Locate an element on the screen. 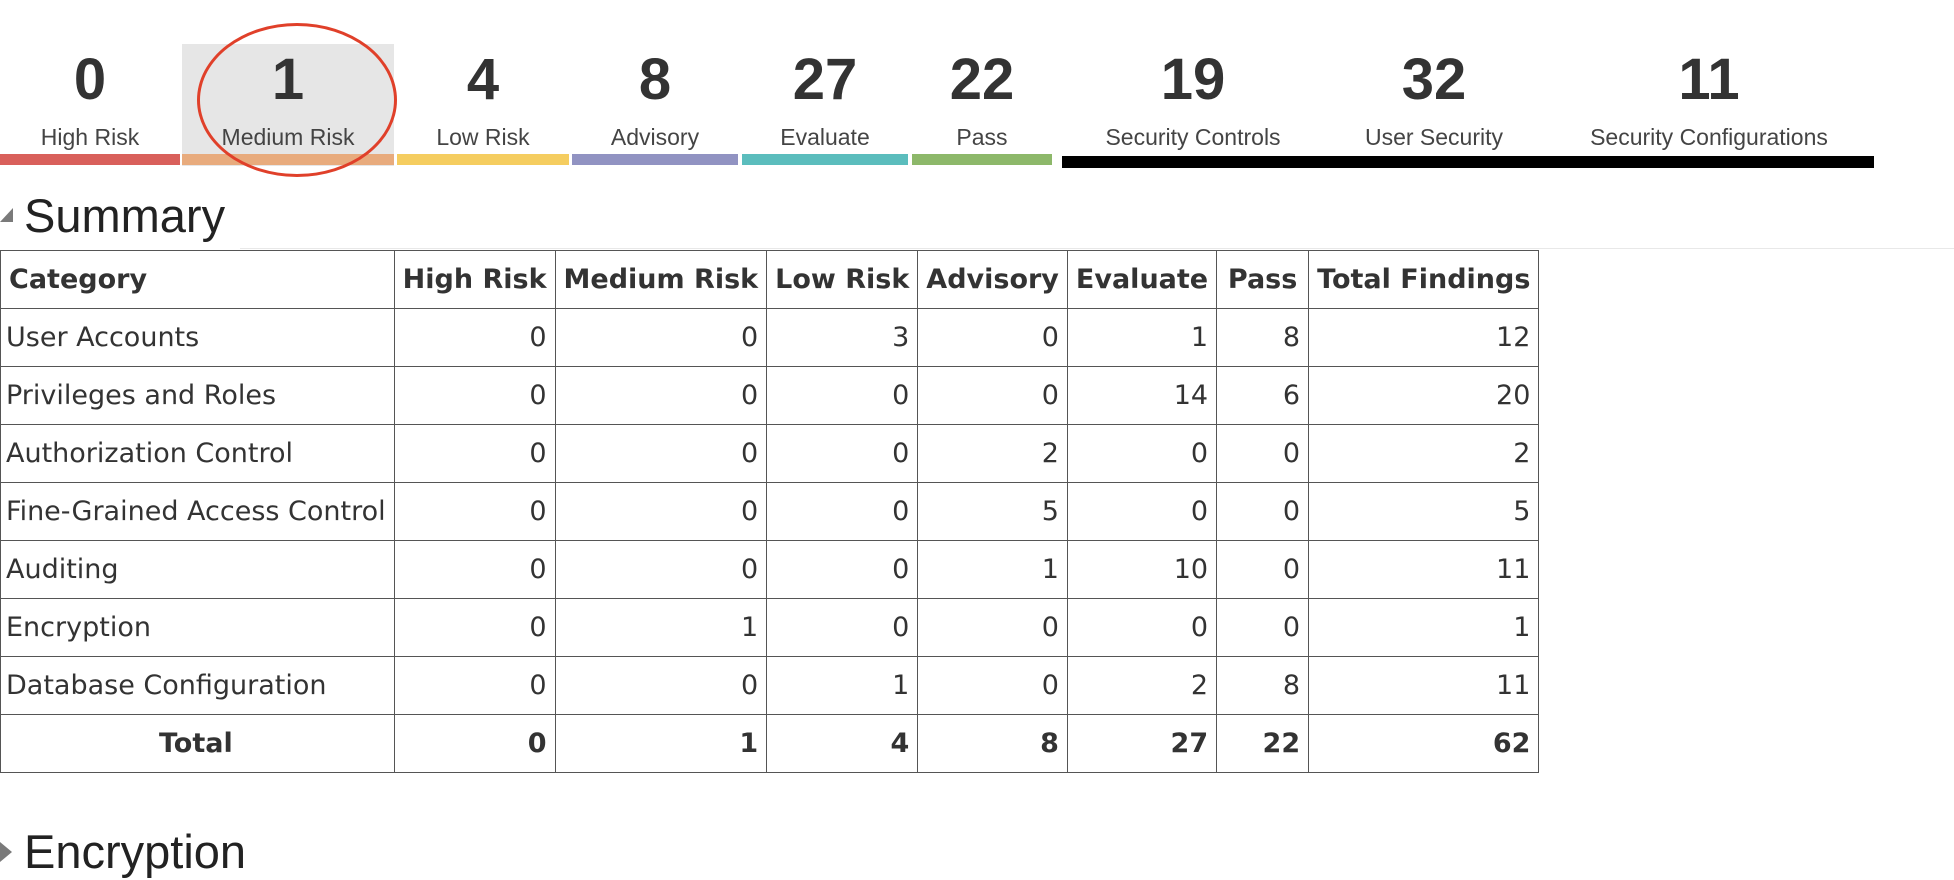 The width and height of the screenshot is (1954, 880). summary-title: Summary is located at coordinates (125, 215).